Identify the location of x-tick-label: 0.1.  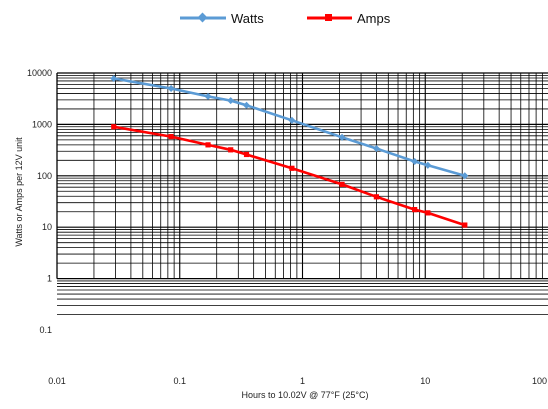
(179, 381).